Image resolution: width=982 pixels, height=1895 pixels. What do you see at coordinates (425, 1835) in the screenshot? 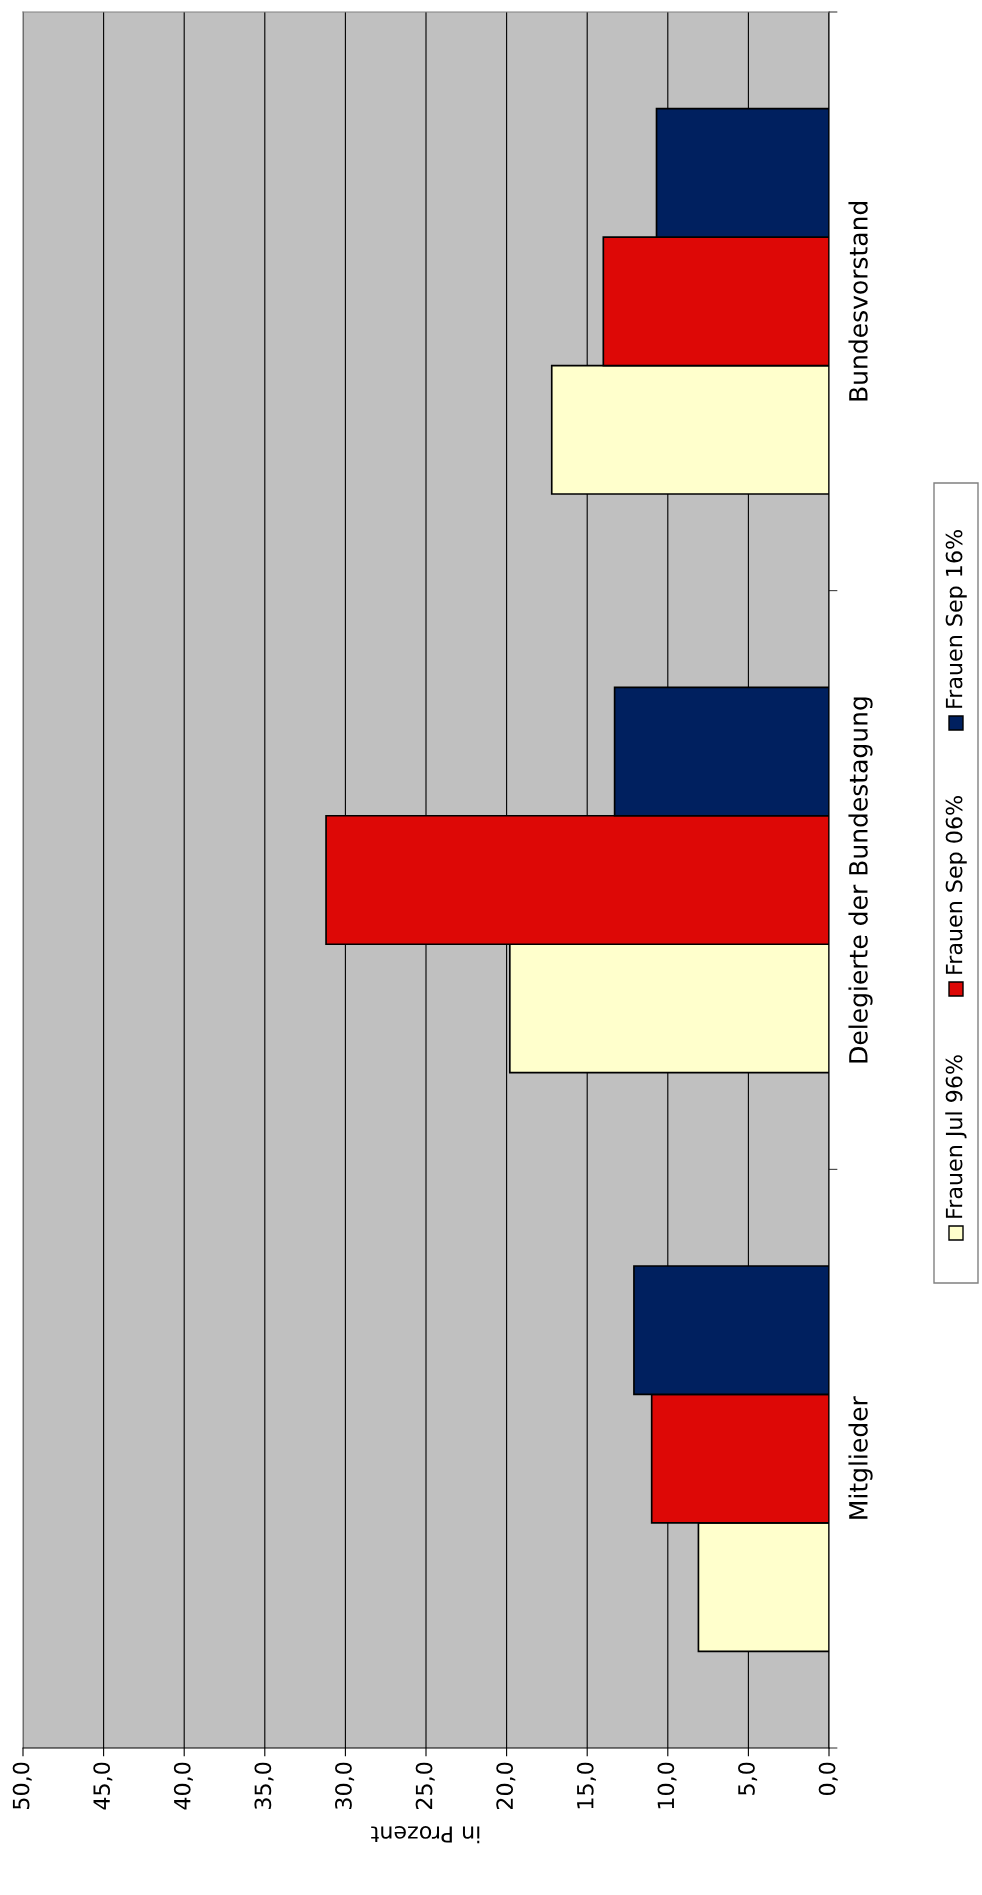
I see `x-axis-title: in Prozent` at bounding box center [425, 1835].